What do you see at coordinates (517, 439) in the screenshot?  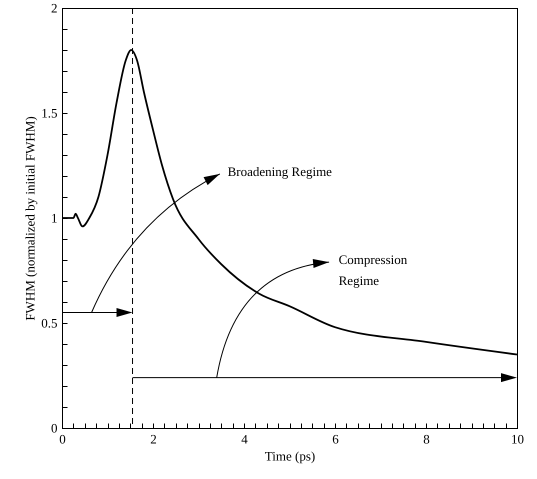 I see `x-tick-label: 10` at bounding box center [517, 439].